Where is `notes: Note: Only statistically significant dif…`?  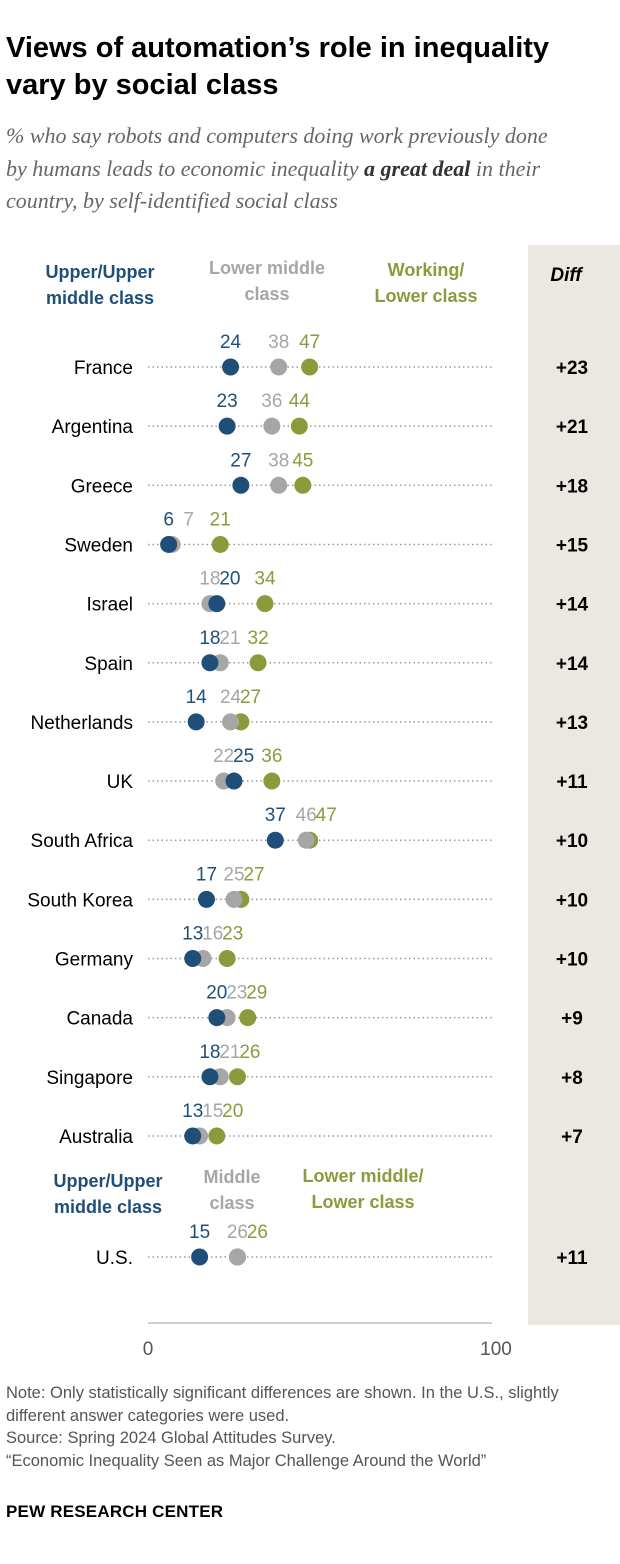 notes: Note: Only statistically significant dif… is located at coordinates (312, 1427).